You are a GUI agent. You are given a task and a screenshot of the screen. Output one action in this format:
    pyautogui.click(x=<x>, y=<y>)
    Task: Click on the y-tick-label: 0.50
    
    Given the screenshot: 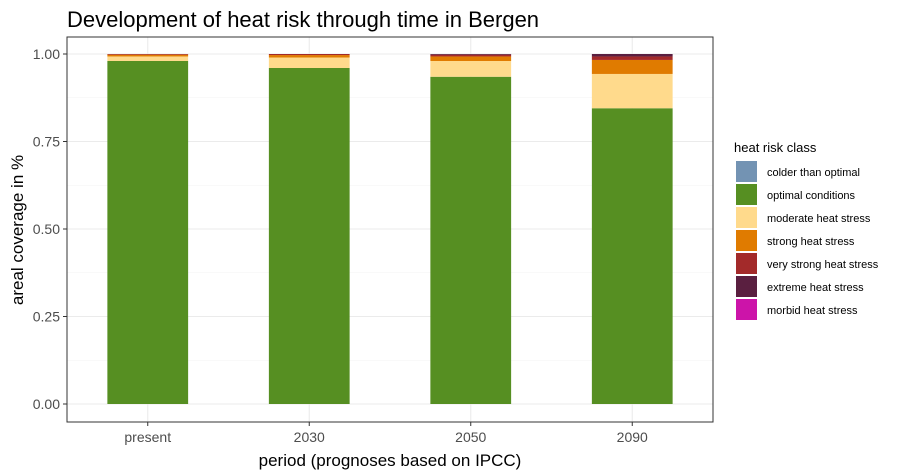 What is the action you would take?
    pyautogui.click(x=46, y=229)
    